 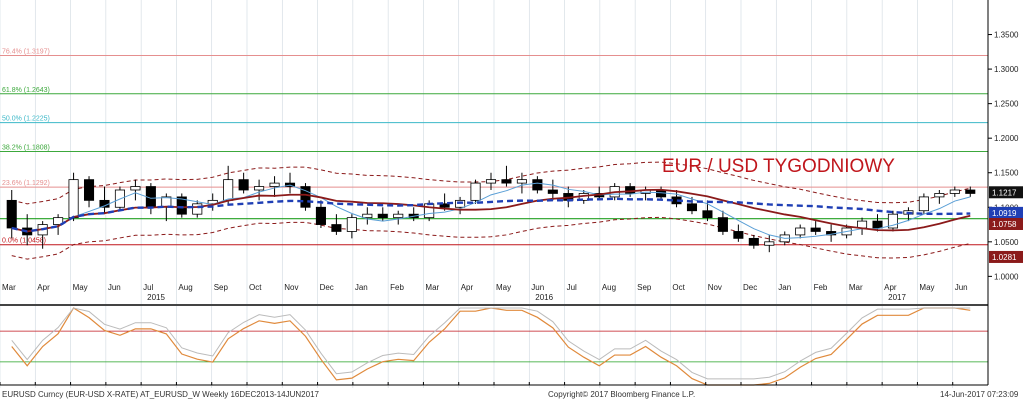 What do you see at coordinates (1006, 69) in the screenshot?
I see `y-tick-label: 1.3000` at bounding box center [1006, 69].